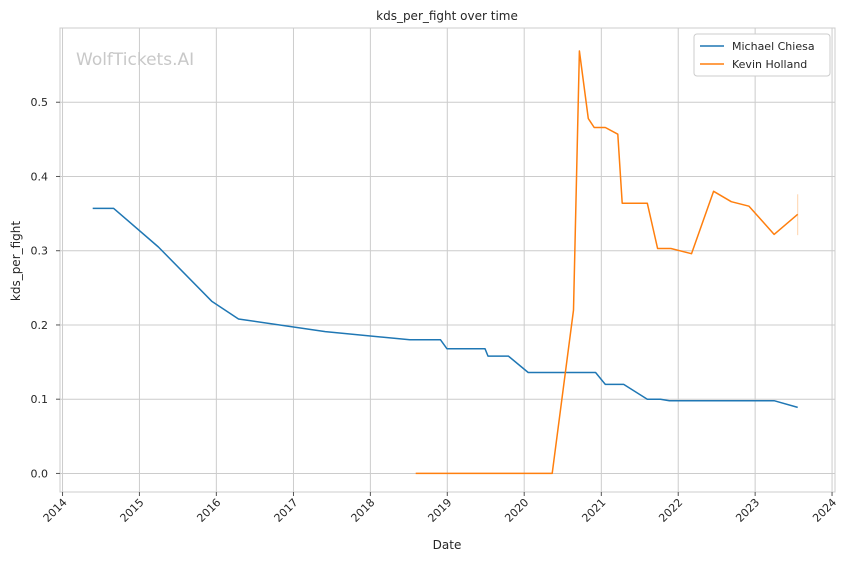 This screenshot has width=857, height=561. Describe the element at coordinates (40, 325) in the screenshot. I see `y-tick-label: 0.2` at that location.